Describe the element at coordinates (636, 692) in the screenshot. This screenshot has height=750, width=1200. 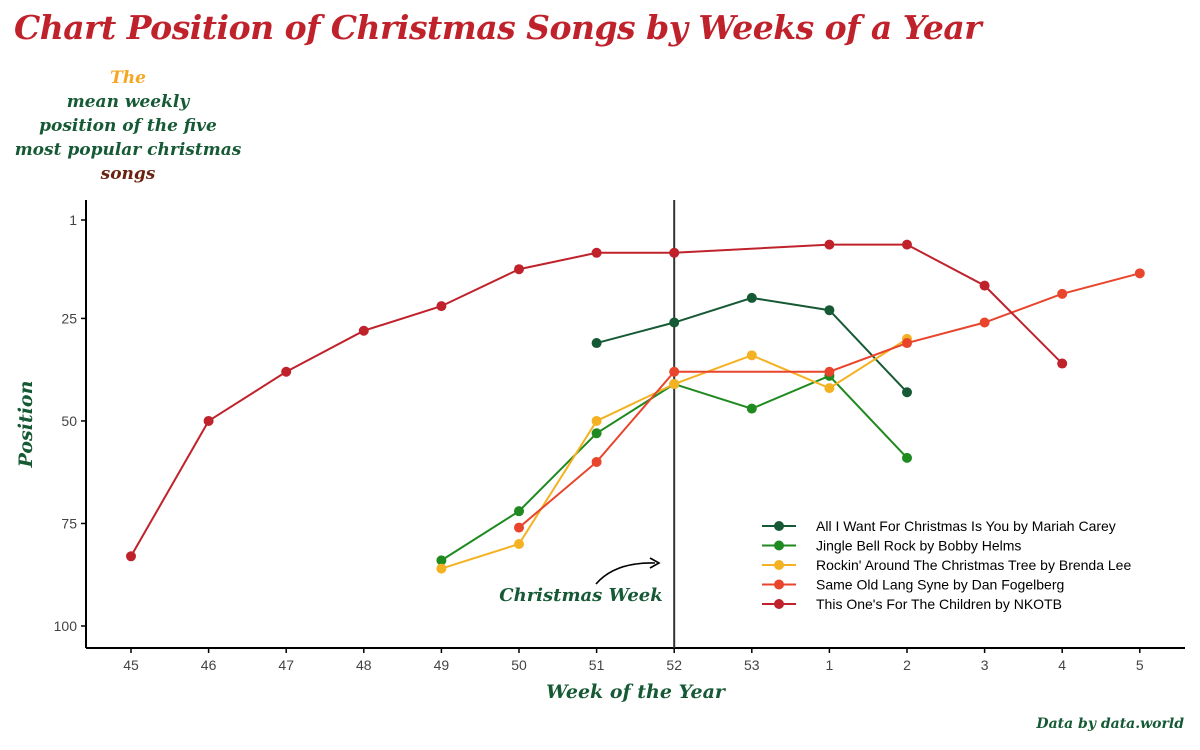
I see `x-axis-title: Week of the Year` at that location.